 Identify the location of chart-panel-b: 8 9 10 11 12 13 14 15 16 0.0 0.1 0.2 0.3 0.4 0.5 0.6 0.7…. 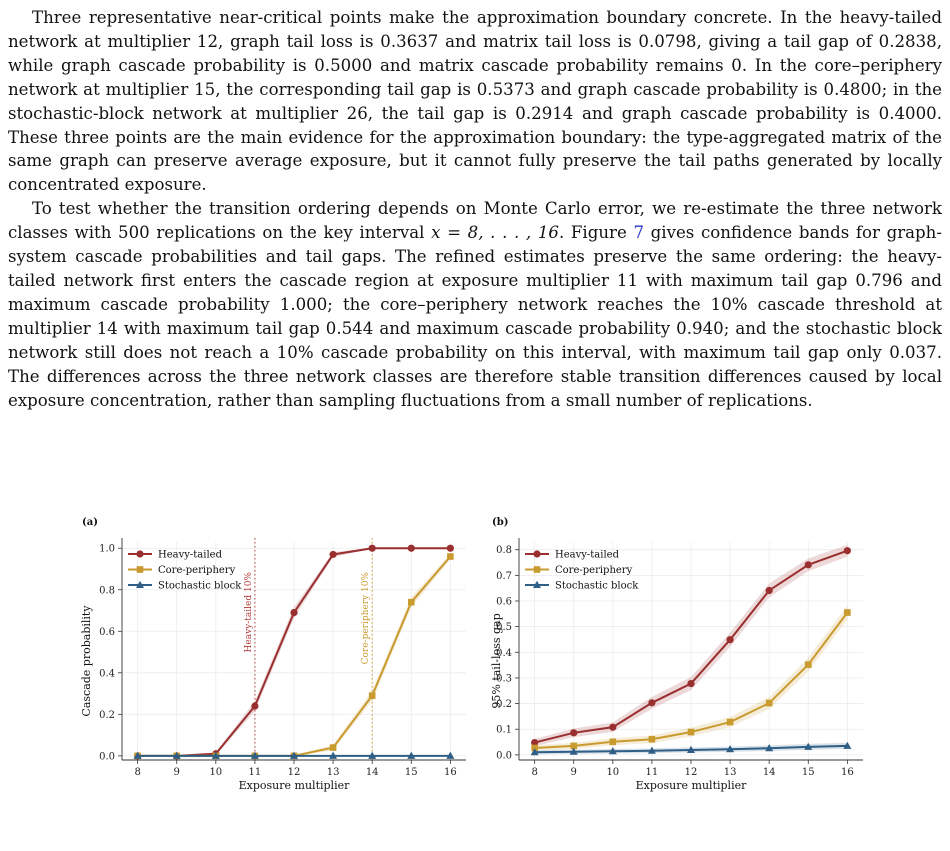
(676, 654).